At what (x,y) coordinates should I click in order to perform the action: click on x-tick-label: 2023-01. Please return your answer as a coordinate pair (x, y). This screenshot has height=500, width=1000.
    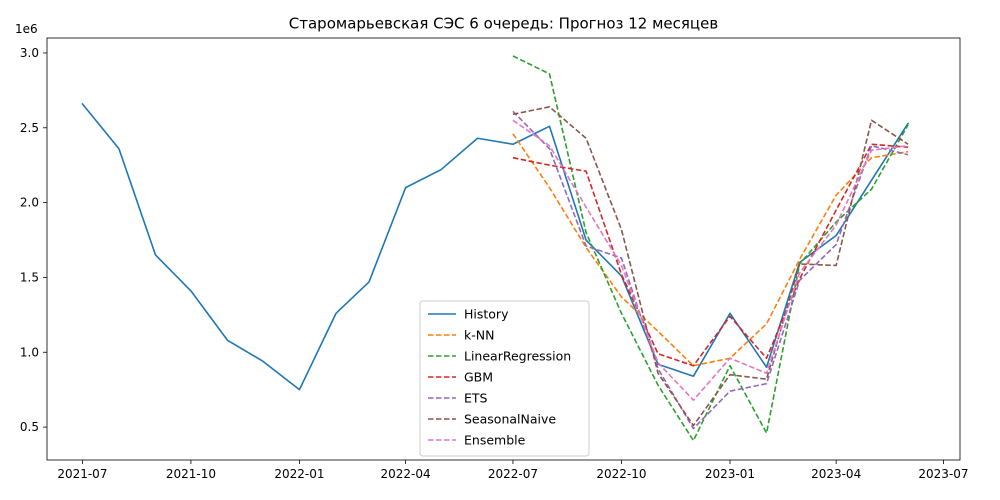
    Looking at the image, I should click on (730, 474).